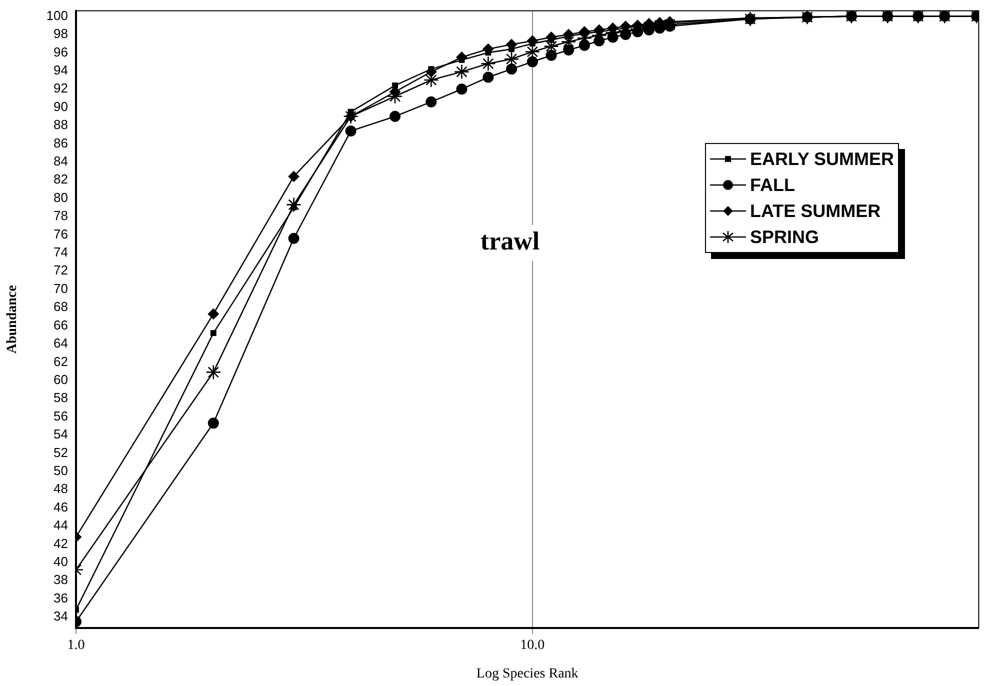  I want to click on annotation: trawl, so click(510, 241).